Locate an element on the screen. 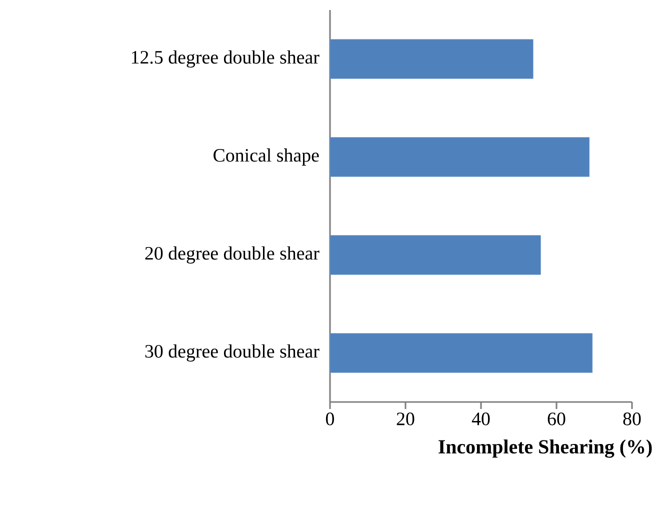 The image size is (664, 505). y-tick-label: 12.5 degree double shear is located at coordinates (226, 59).